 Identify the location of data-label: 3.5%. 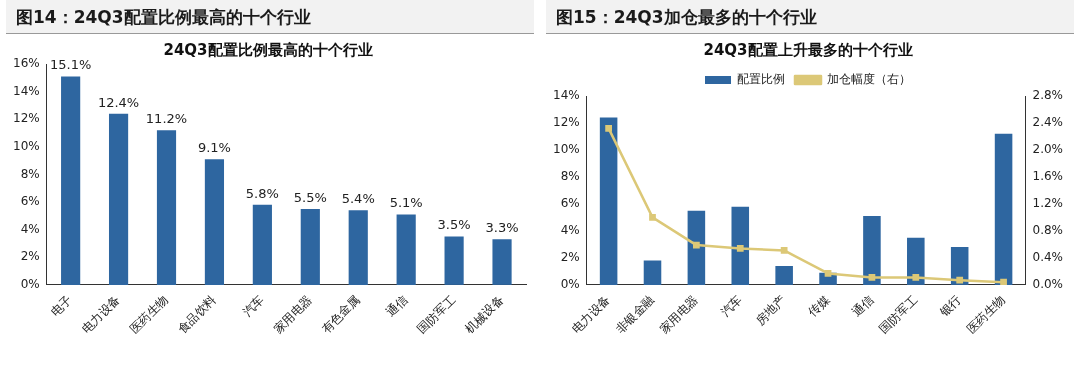
(454, 225).